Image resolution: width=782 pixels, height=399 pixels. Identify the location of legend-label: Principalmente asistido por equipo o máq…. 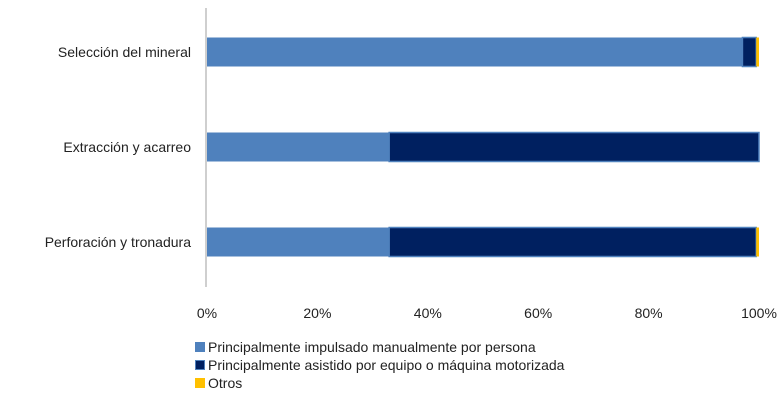
(386, 365).